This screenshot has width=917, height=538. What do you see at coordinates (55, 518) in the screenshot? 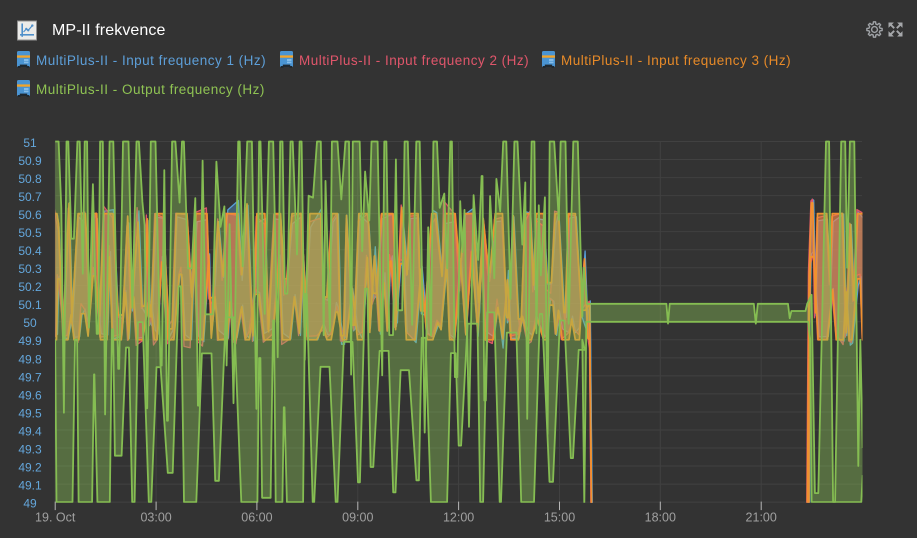
I see `svg-text: 19. Oct` at bounding box center [55, 518].